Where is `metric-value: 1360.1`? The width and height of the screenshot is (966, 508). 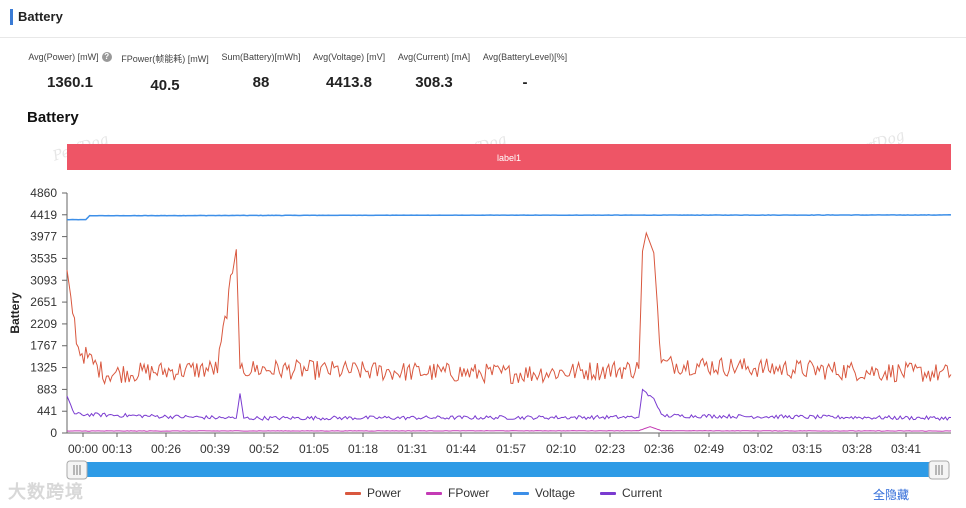
metric-value: 1360.1 is located at coordinates (70, 82).